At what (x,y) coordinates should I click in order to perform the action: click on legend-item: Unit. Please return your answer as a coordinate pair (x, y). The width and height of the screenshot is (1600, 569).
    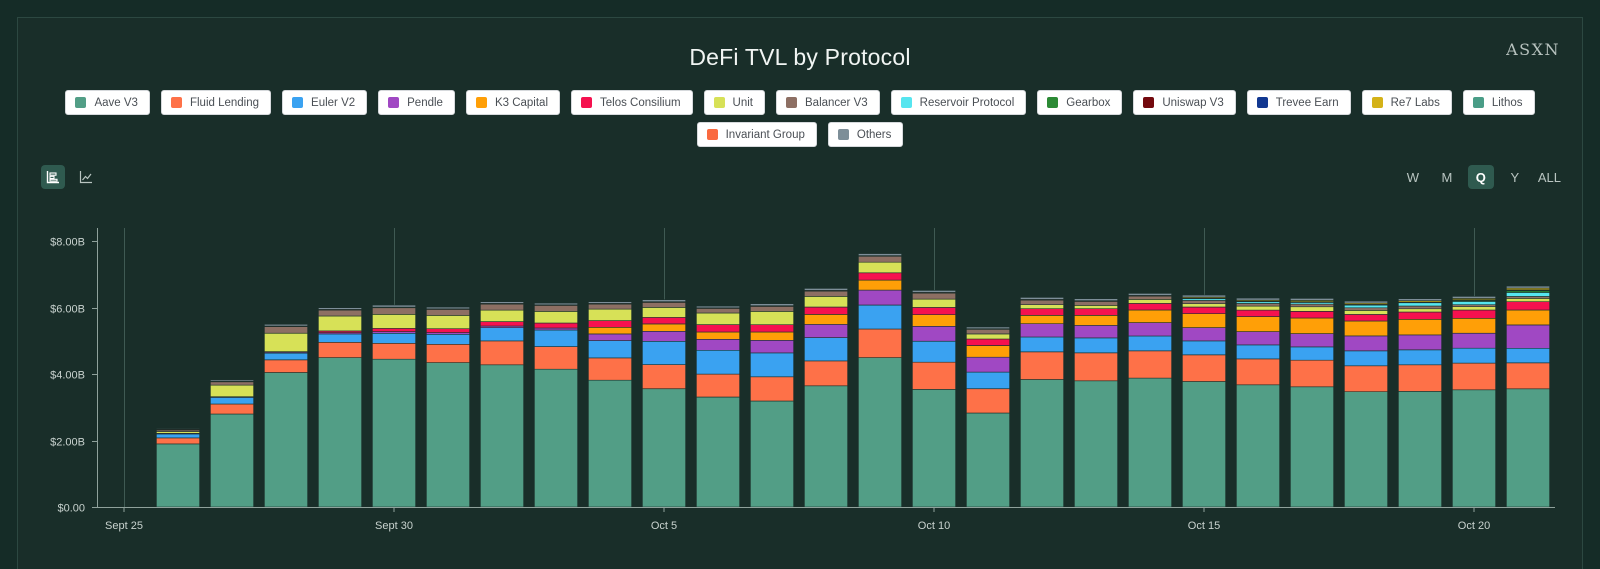
    Looking at the image, I should click on (734, 102).